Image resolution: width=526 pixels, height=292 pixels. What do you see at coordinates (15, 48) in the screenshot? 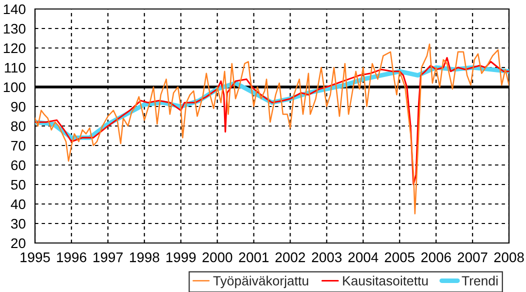
I see `y-tick-label: 120` at bounding box center [15, 48].